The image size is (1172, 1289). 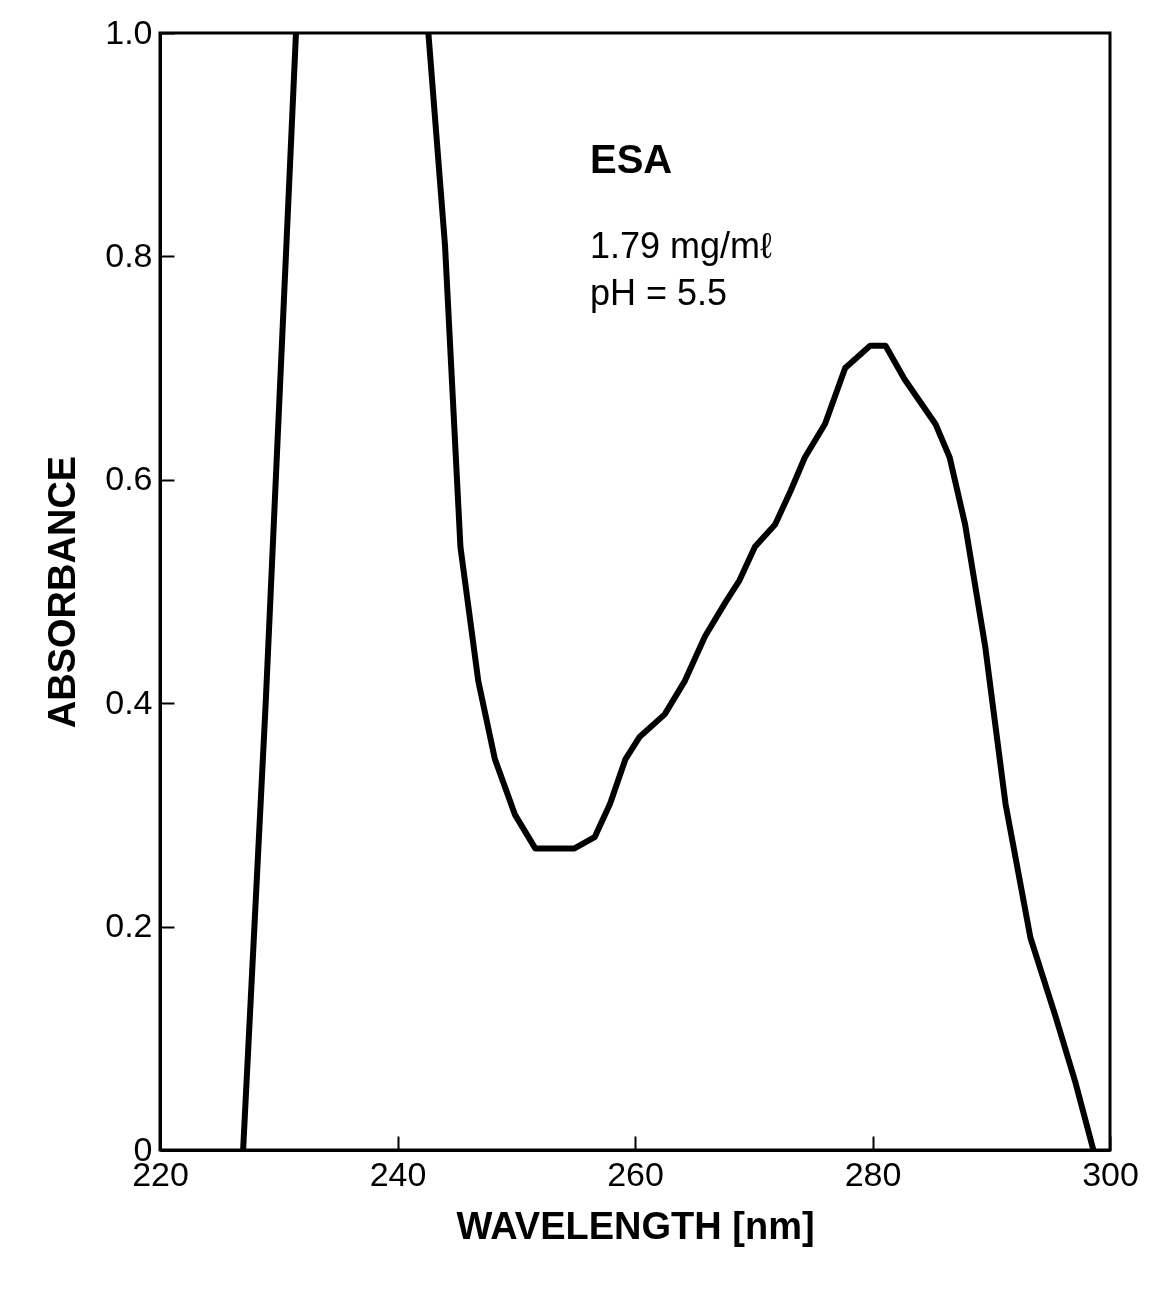 What do you see at coordinates (873, 1173) in the screenshot?
I see `x-tick-label: 280` at bounding box center [873, 1173].